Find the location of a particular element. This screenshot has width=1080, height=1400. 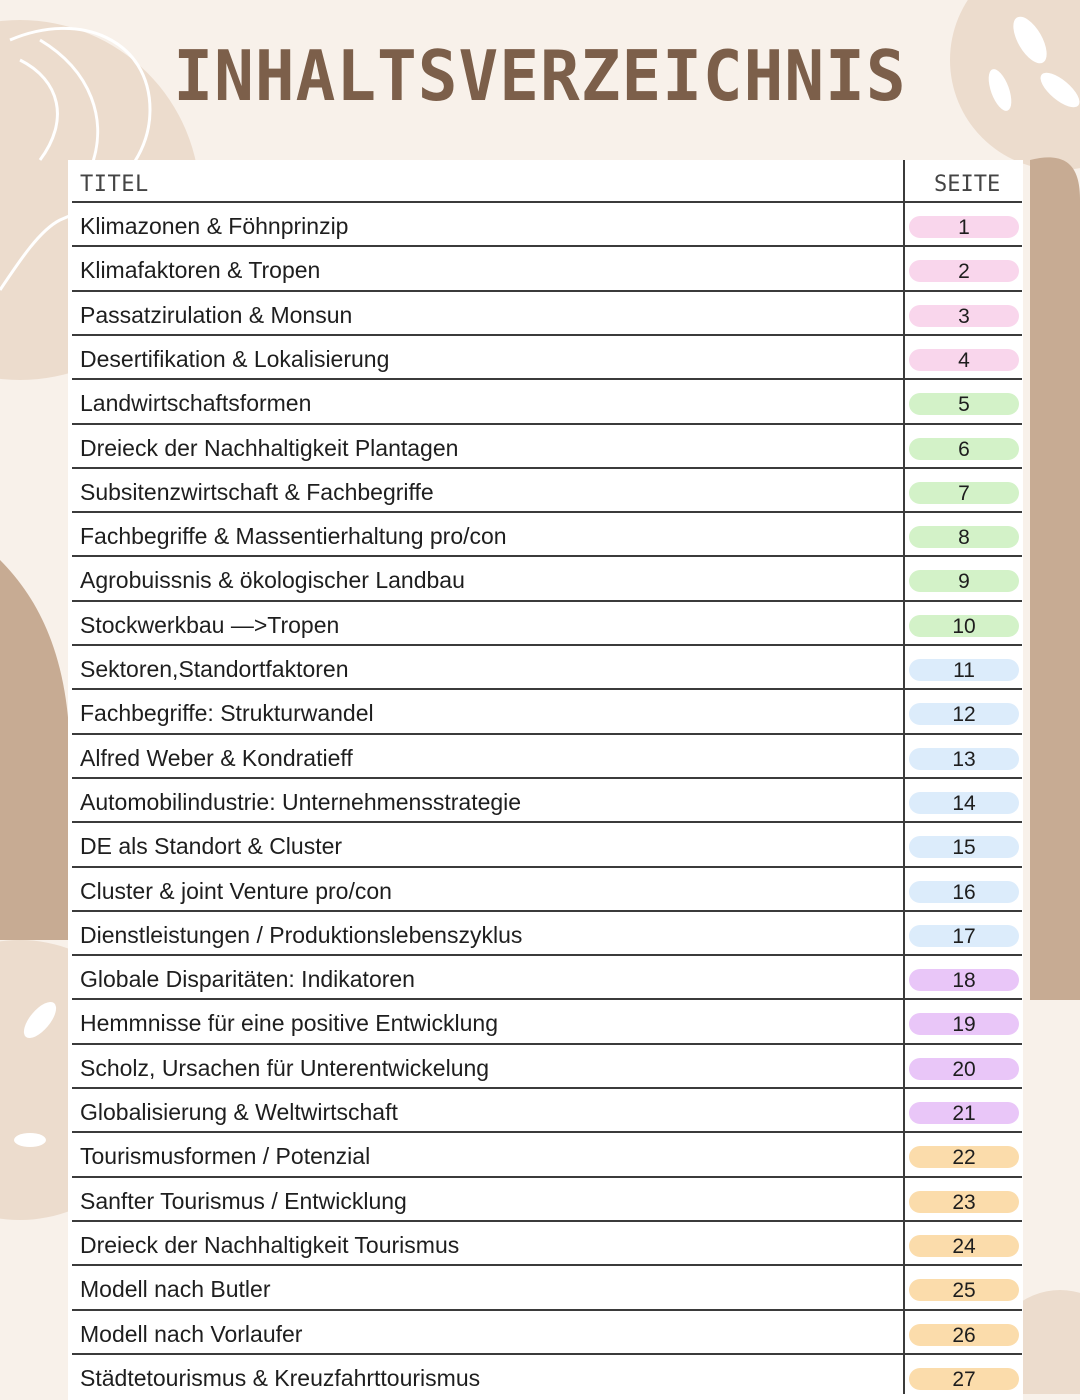

row-page-number: 18 is located at coordinates (964, 981).